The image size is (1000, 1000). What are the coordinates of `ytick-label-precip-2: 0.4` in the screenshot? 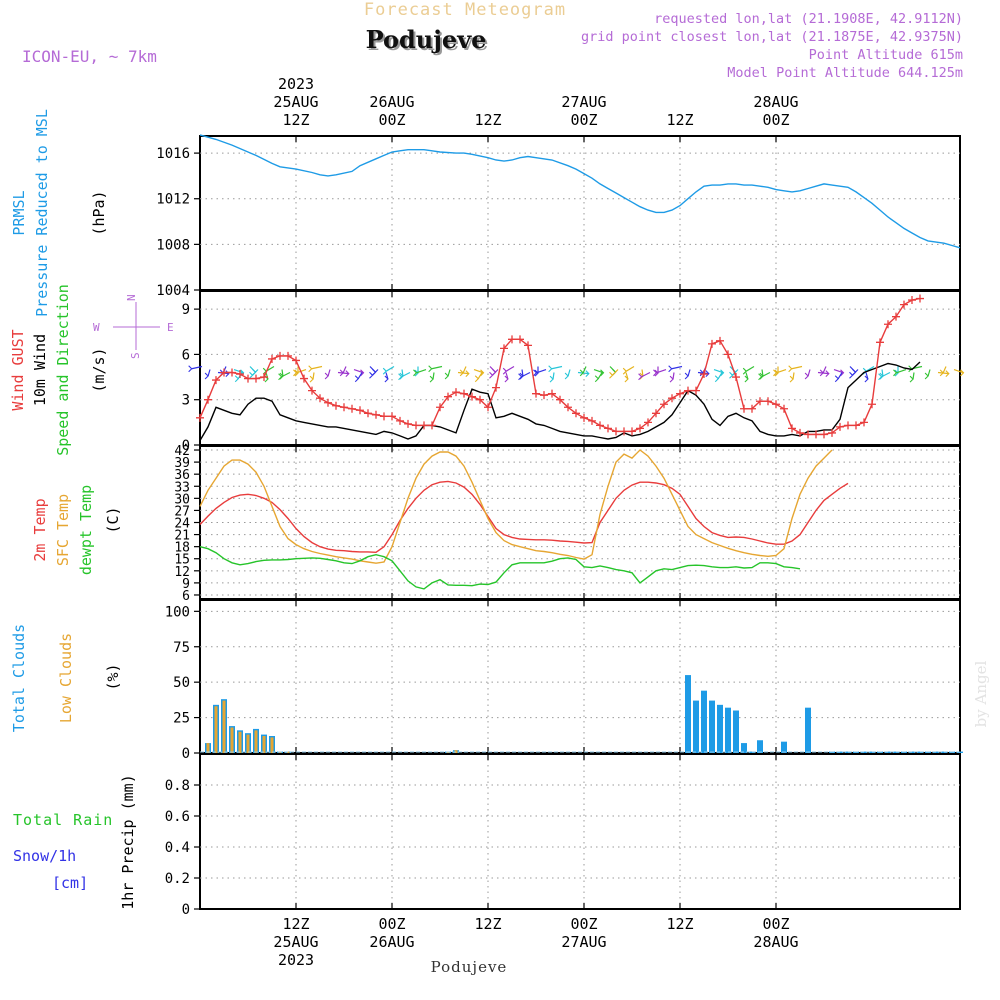 It's located at (177, 848).